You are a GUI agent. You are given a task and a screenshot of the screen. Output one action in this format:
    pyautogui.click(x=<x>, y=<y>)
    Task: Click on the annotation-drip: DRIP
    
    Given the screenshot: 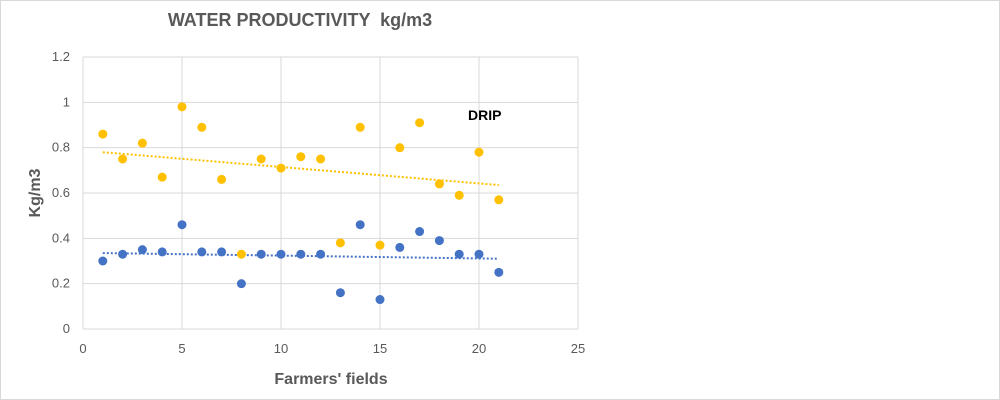 What is the action you would take?
    pyautogui.click(x=484, y=115)
    